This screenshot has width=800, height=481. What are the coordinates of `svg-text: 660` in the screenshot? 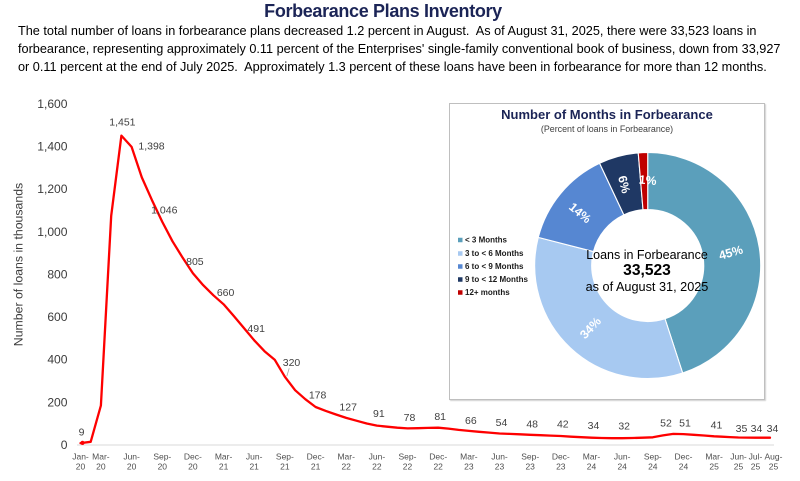 It's located at (226, 293).